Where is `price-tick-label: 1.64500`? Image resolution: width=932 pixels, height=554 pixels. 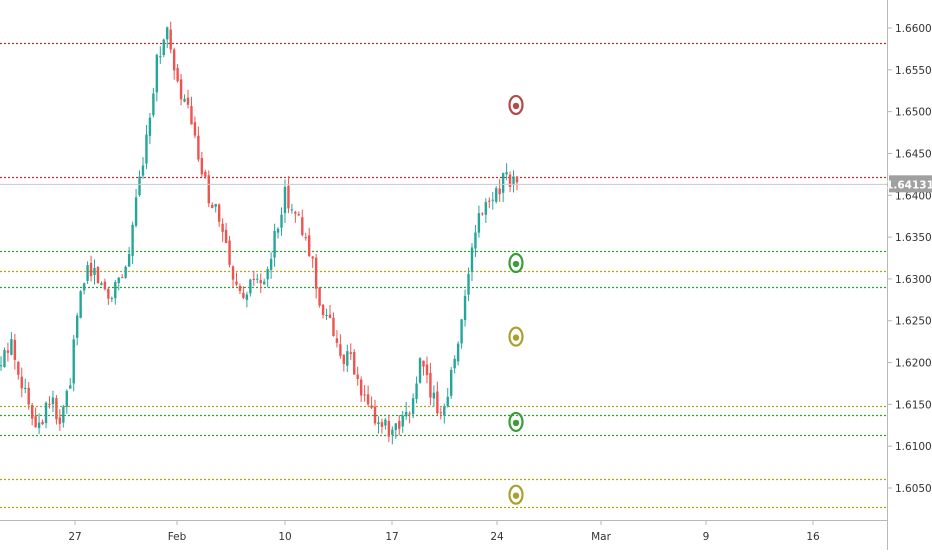
price-tick-label: 1.64500 is located at coordinates (913, 154).